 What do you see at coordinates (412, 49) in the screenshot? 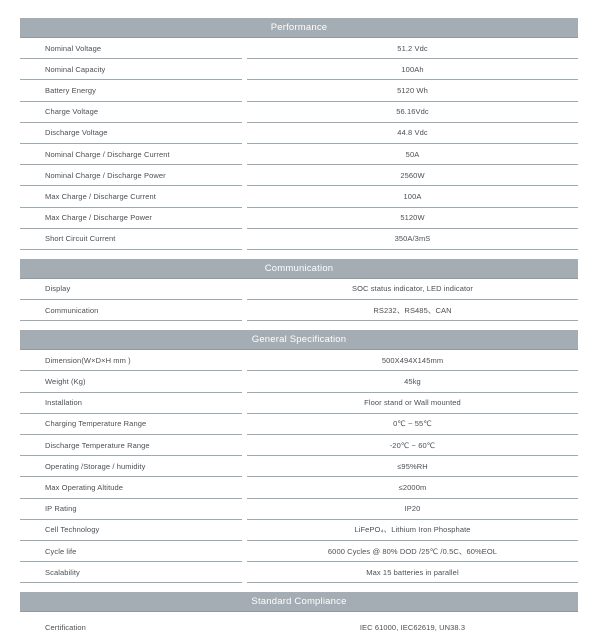
I see `spec-value: 51.2 Vdc` at bounding box center [412, 49].